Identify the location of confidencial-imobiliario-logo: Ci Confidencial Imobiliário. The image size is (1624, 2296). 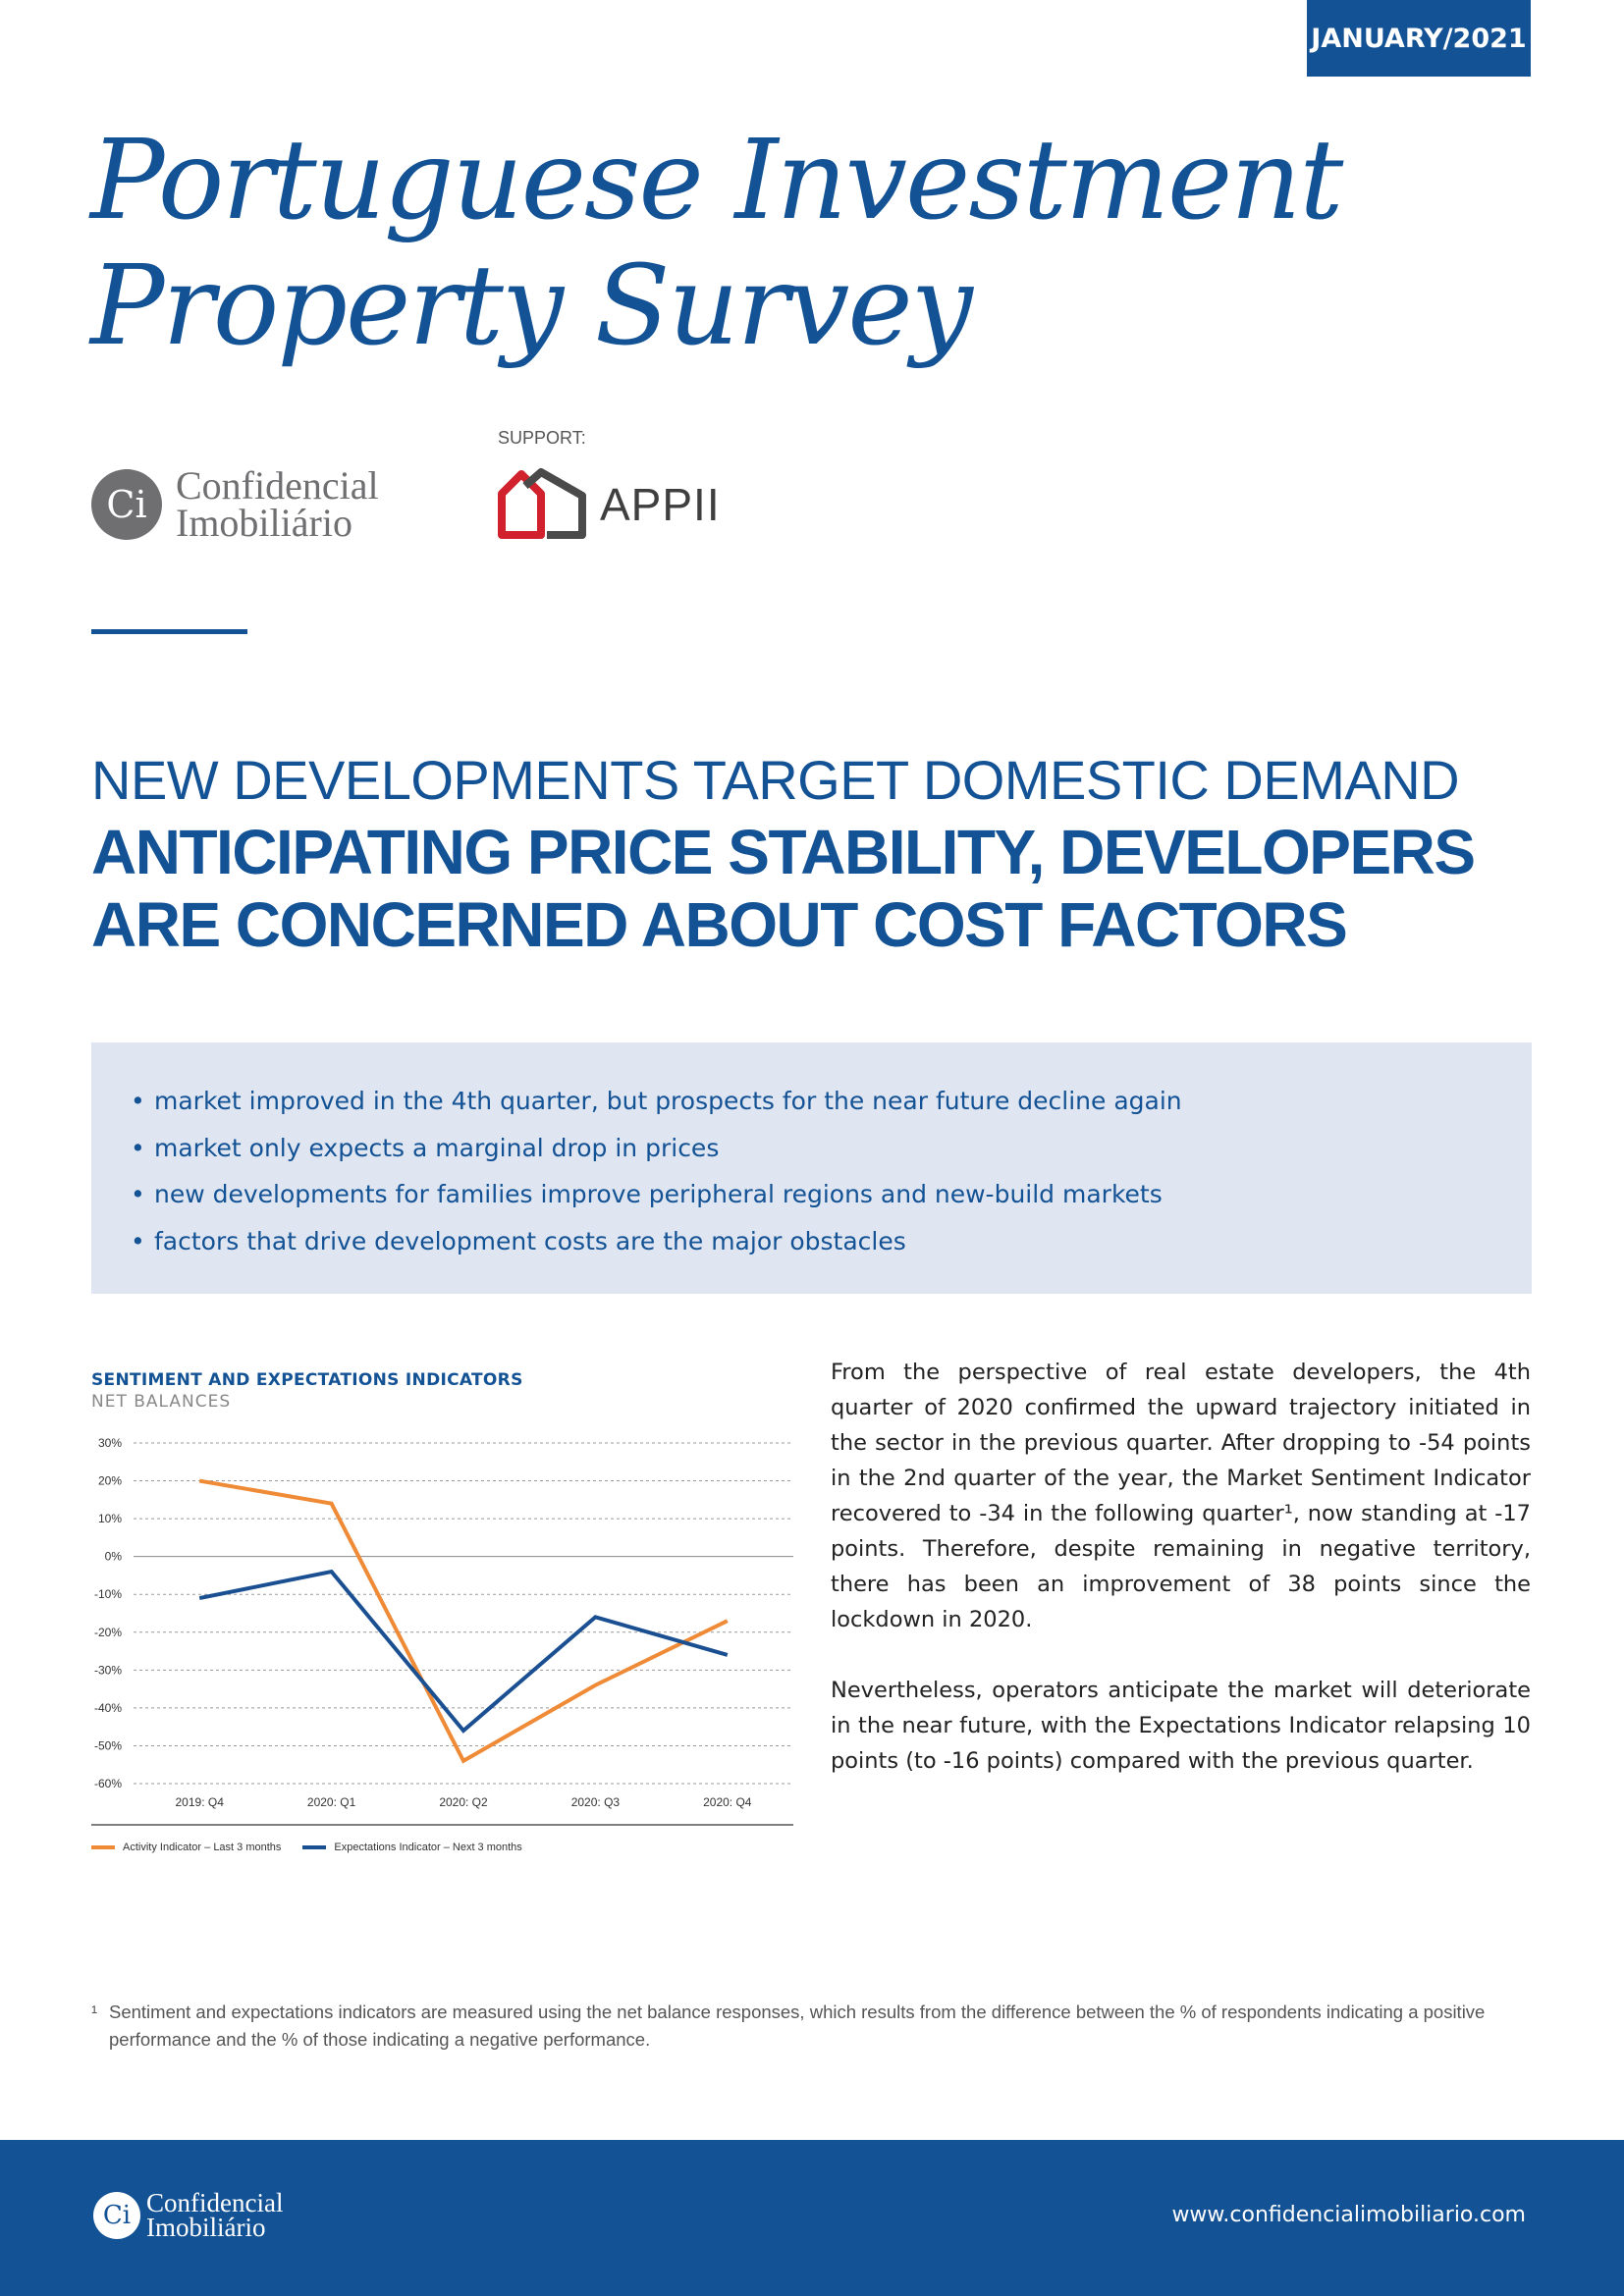
(235, 504).